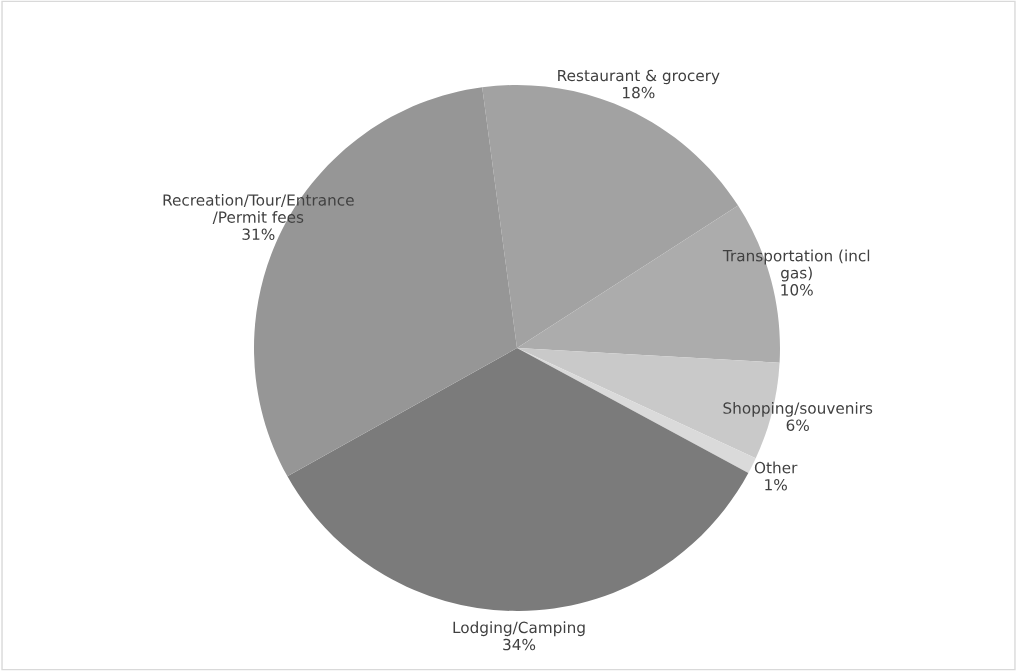  Describe the element at coordinates (258, 209) in the screenshot. I see `slice-label: Recreation/Tour/Entrance /Permit fees` at that location.